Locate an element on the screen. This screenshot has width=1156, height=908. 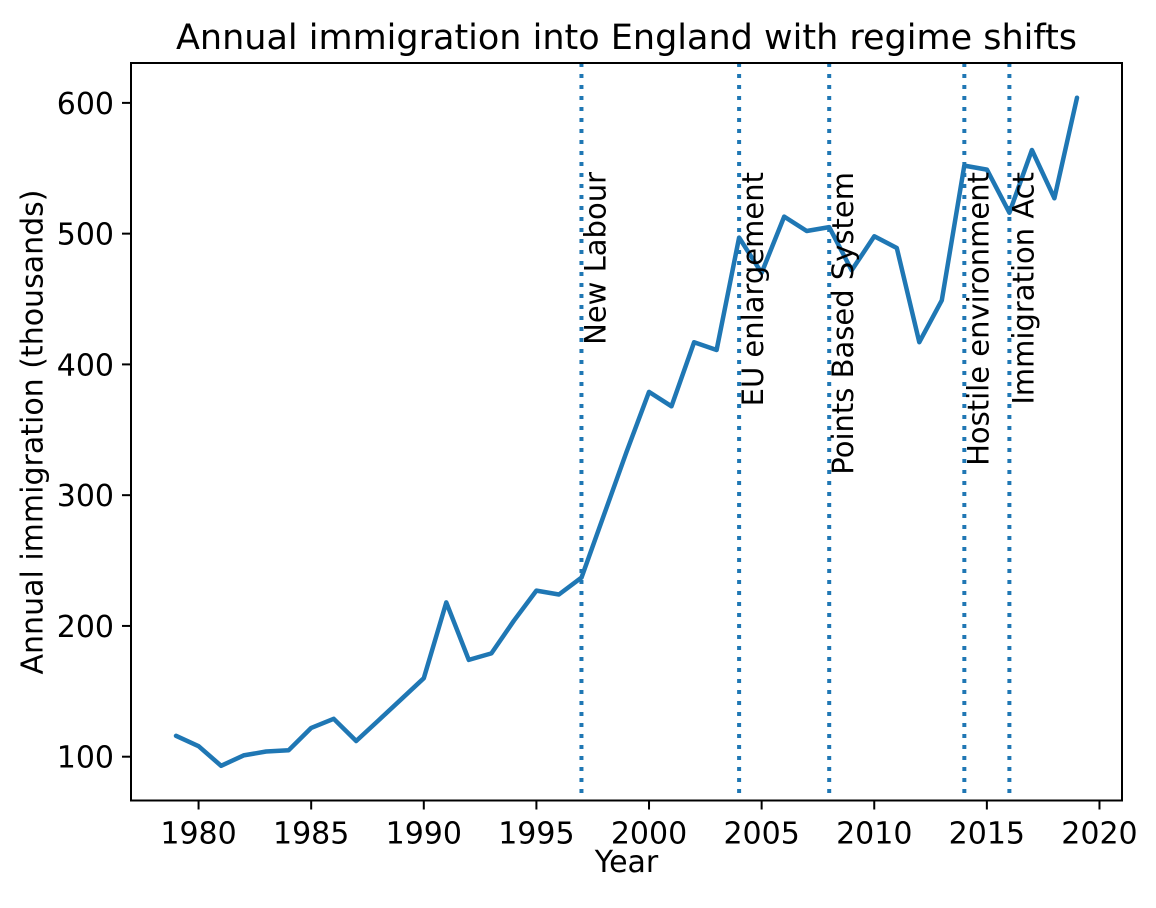
regime-label-immigration-act: Immigration Act is located at coordinates (1023, 288).